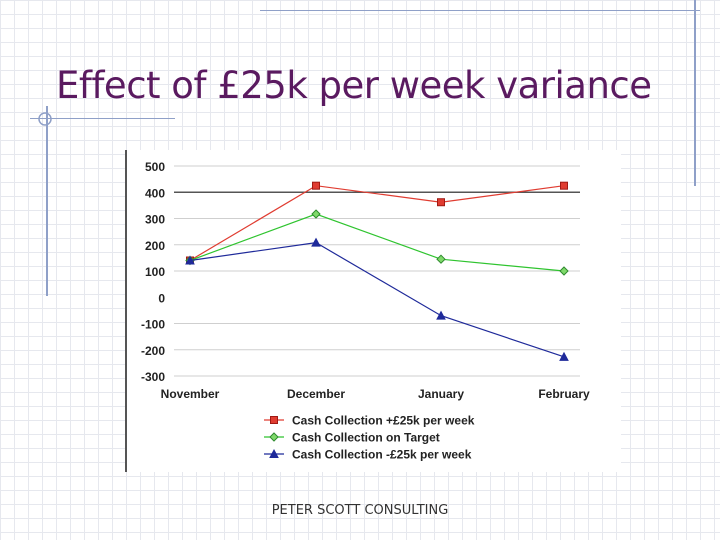  I want to click on y-tick-label: 400, so click(155, 193).